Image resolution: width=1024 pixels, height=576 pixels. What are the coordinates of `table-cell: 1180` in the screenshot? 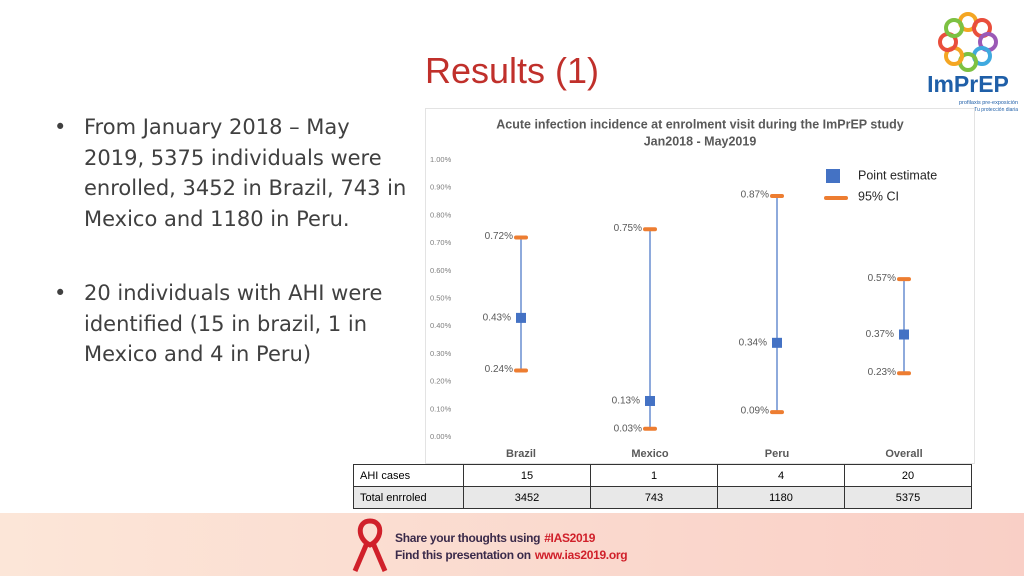 It's located at (781, 497).